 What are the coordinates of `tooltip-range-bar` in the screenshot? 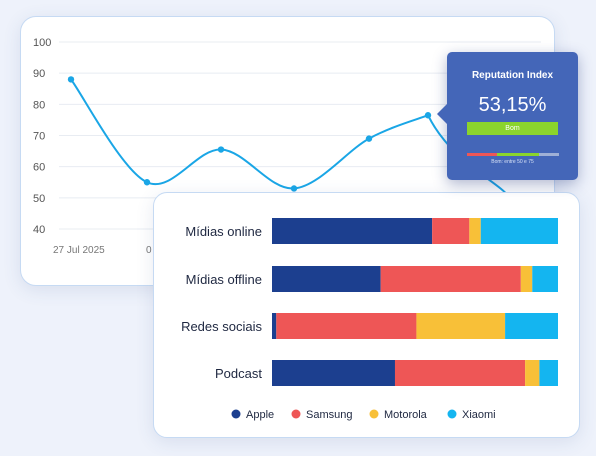 It's located at (513, 154).